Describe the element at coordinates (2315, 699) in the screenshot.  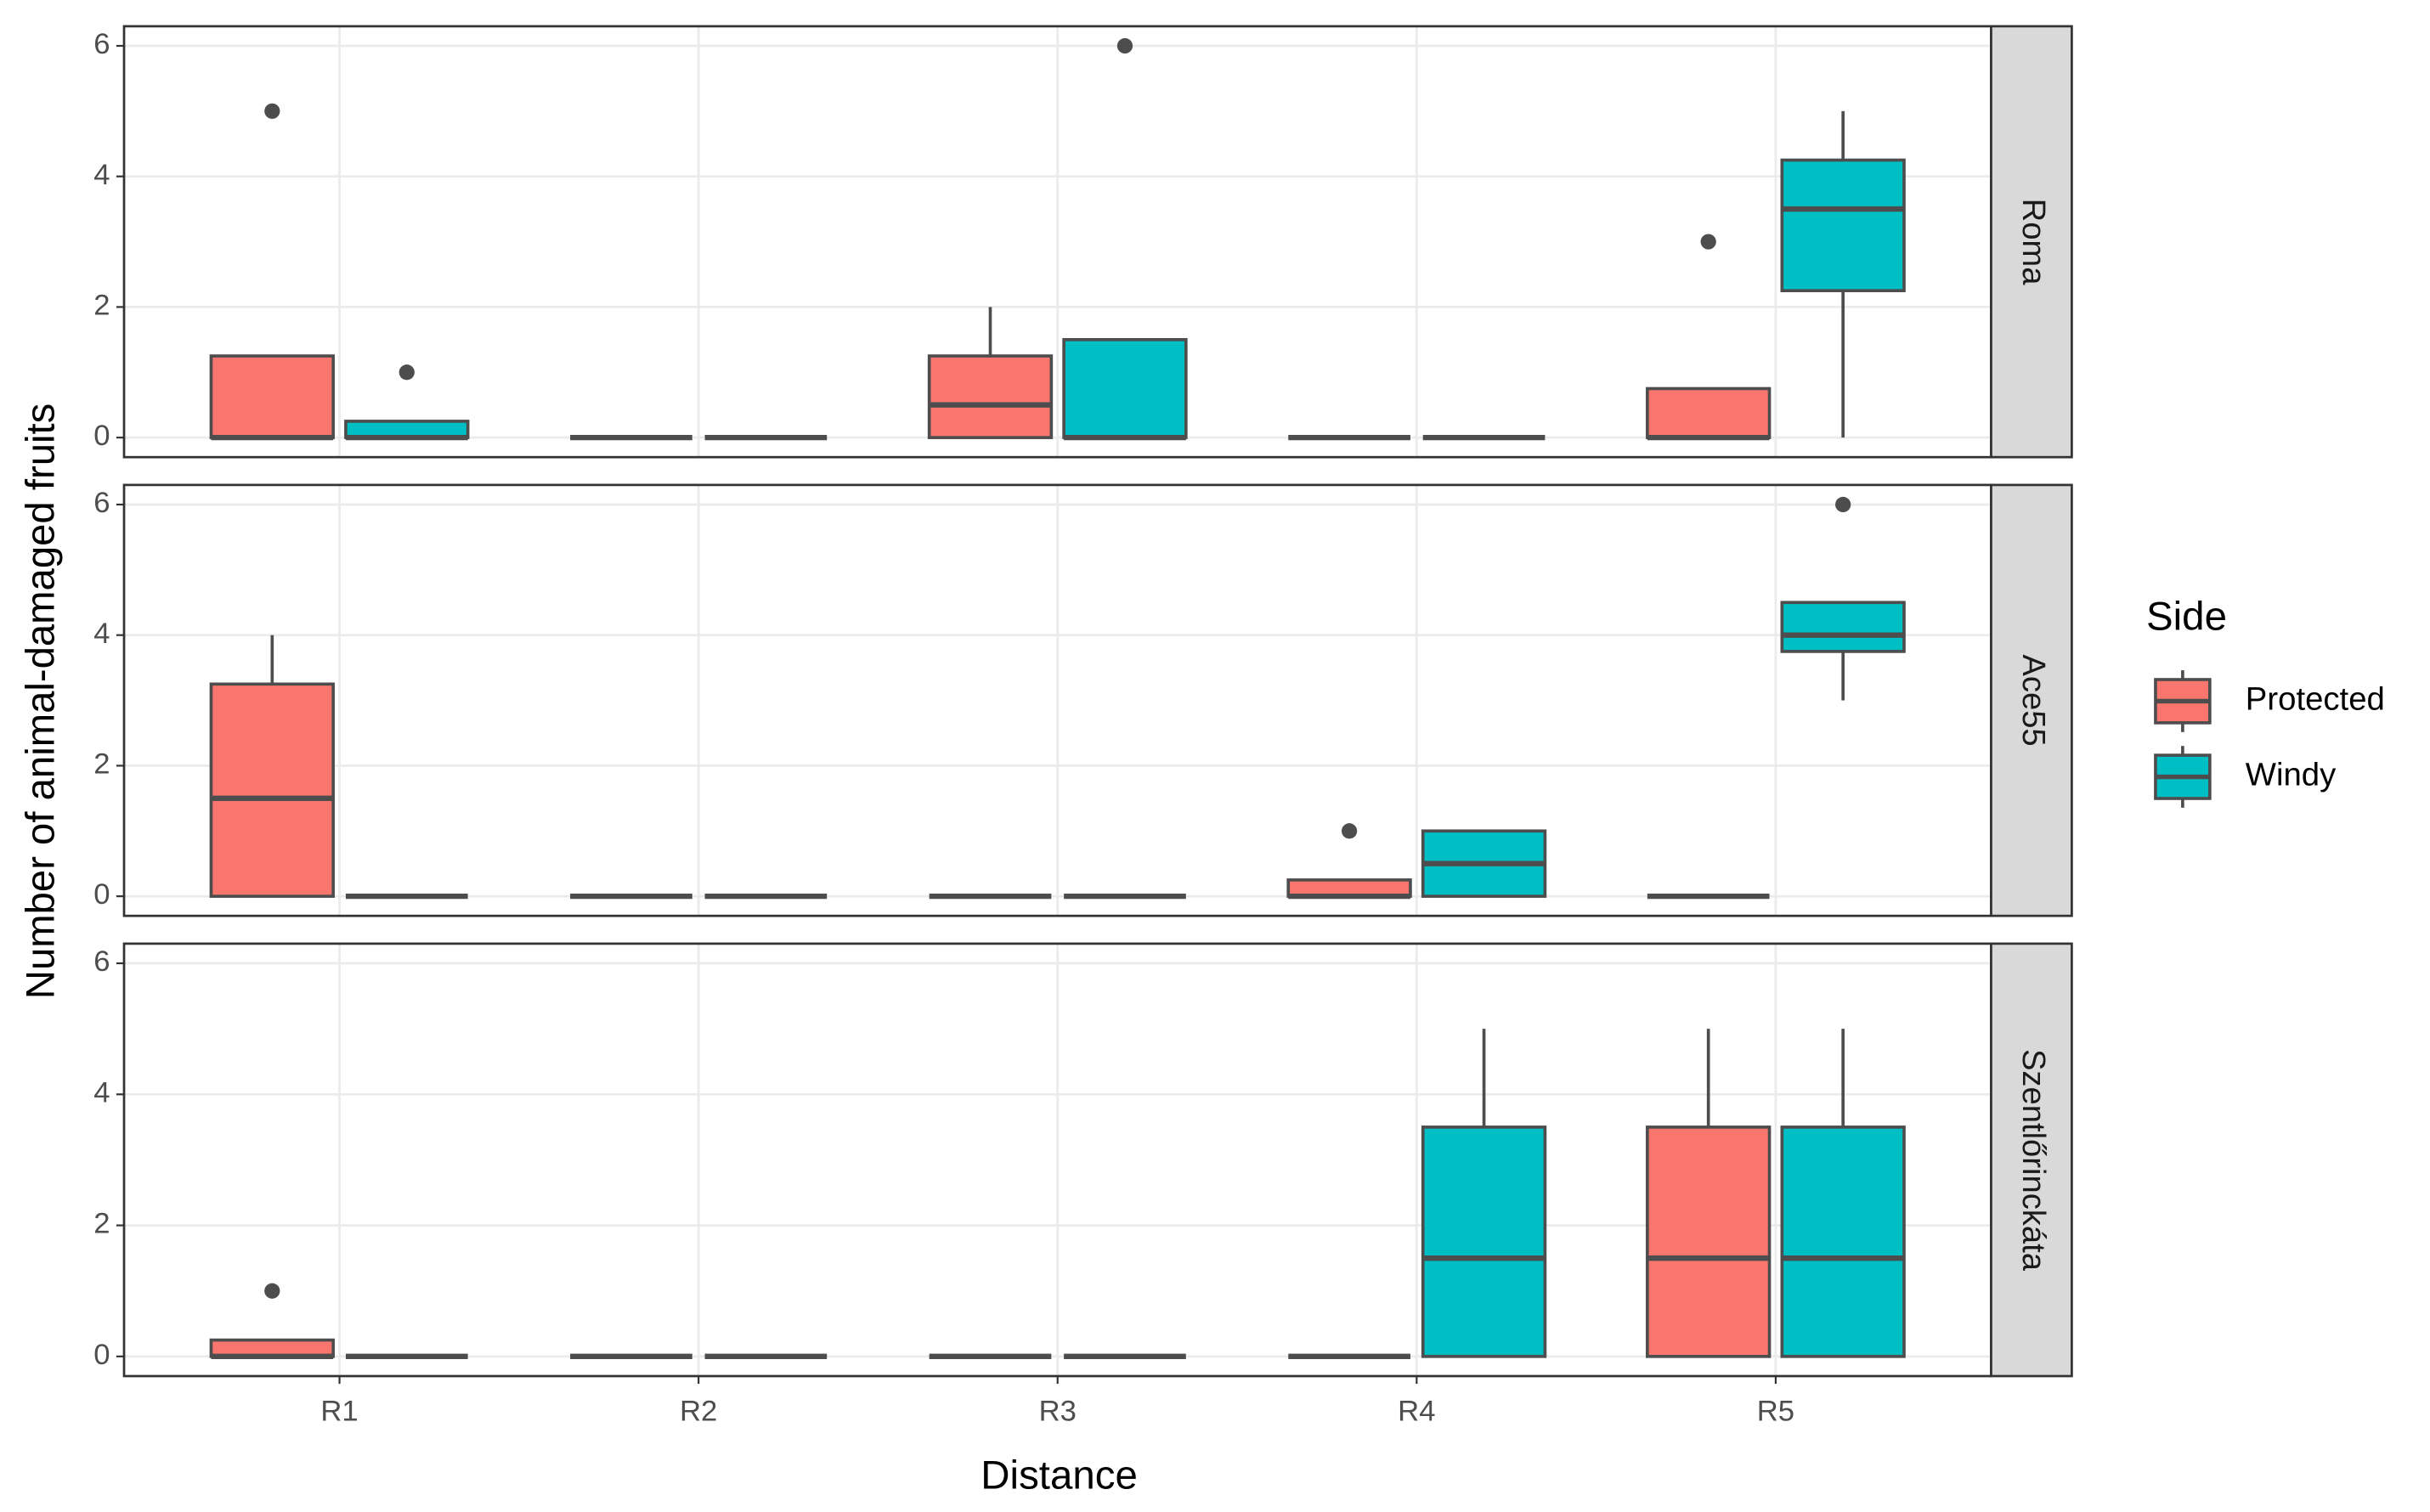
I see `legend-label: Protected` at that location.